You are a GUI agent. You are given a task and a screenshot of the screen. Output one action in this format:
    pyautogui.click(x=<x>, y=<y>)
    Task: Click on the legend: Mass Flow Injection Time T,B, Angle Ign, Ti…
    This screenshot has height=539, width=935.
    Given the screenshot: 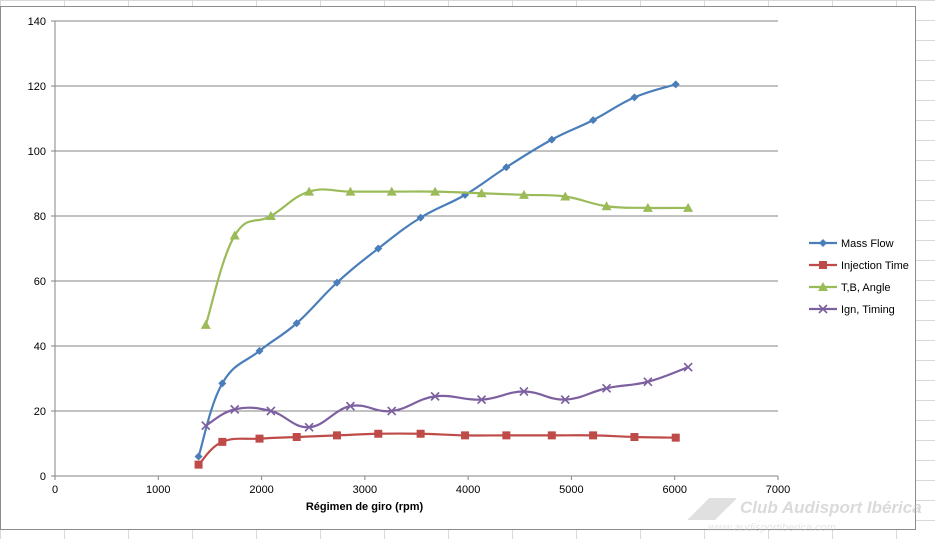 What is the action you would take?
    pyautogui.click(x=859, y=277)
    